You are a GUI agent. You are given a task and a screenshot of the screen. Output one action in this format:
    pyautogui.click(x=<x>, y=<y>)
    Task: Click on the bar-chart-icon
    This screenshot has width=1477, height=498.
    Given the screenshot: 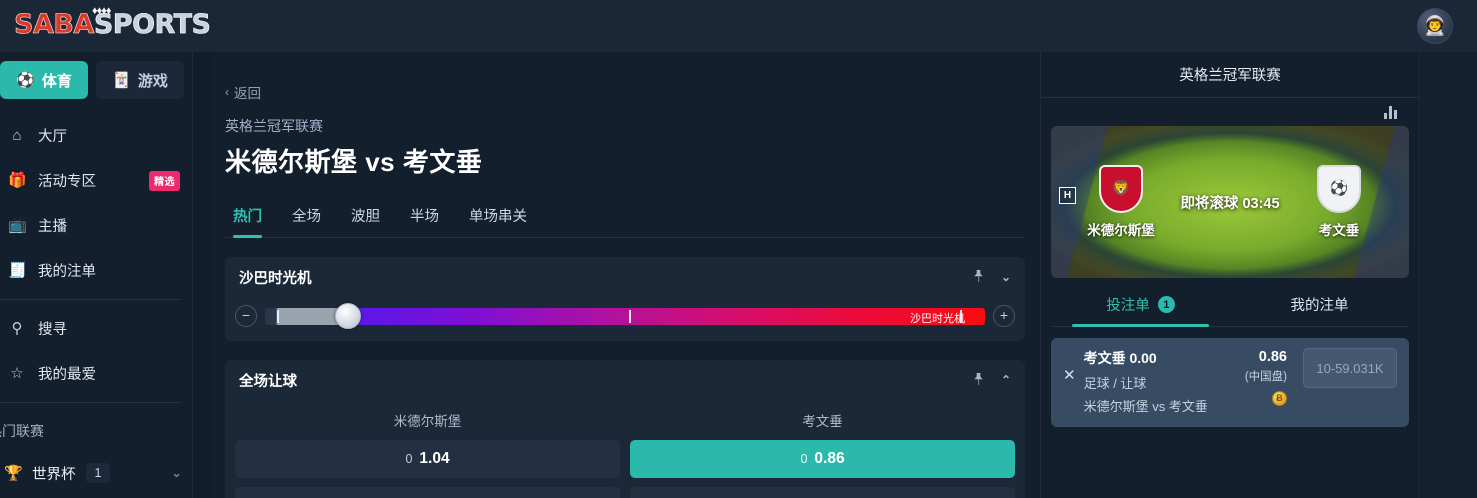 What is the action you would take?
    pyautogui.click(x=1390, y=112)
    